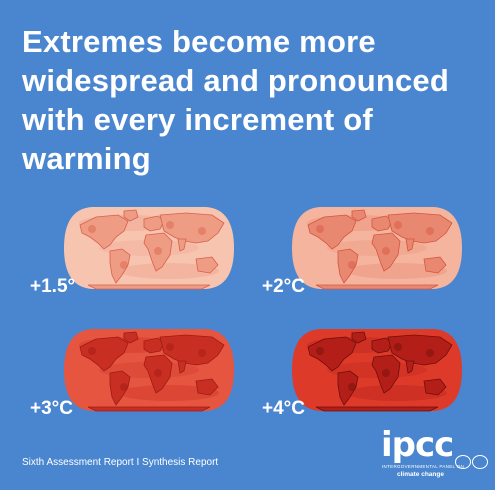  What do you see at coordinates (463, 462) in the screenshot?
I see `wmo-emblem-icon` at bounding box center [463, 462].